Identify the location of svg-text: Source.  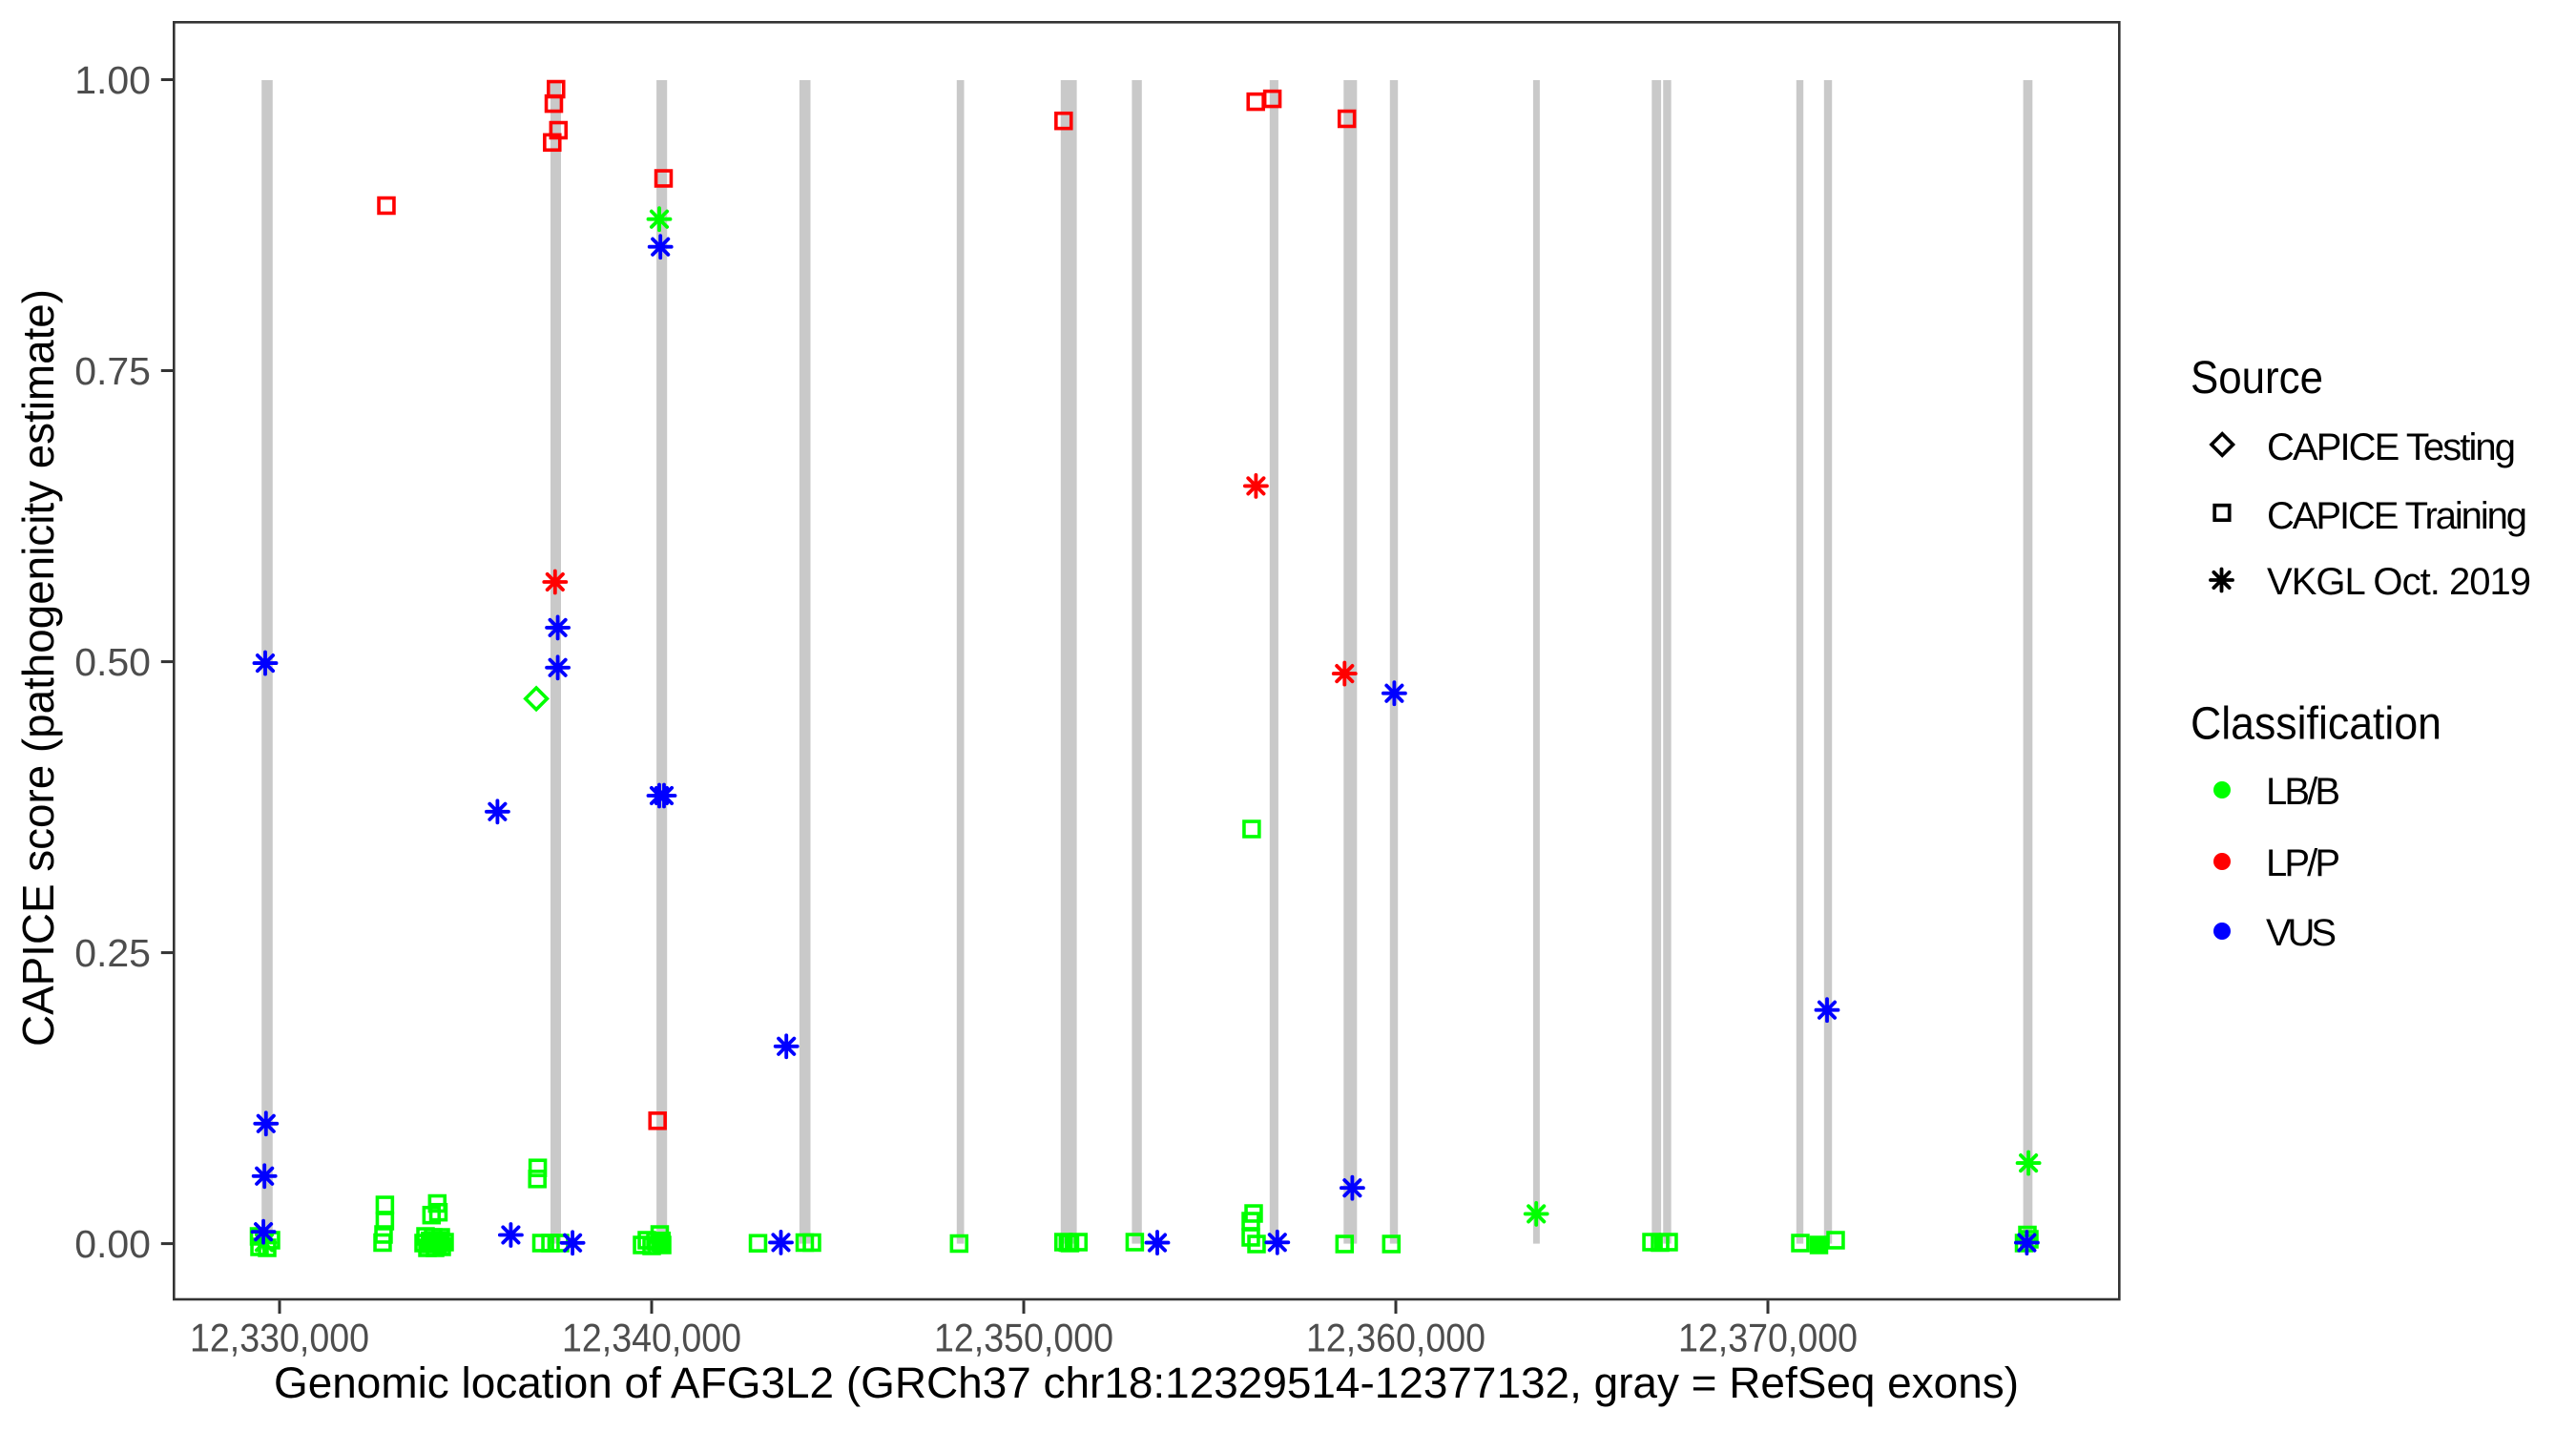
(2257, 378).